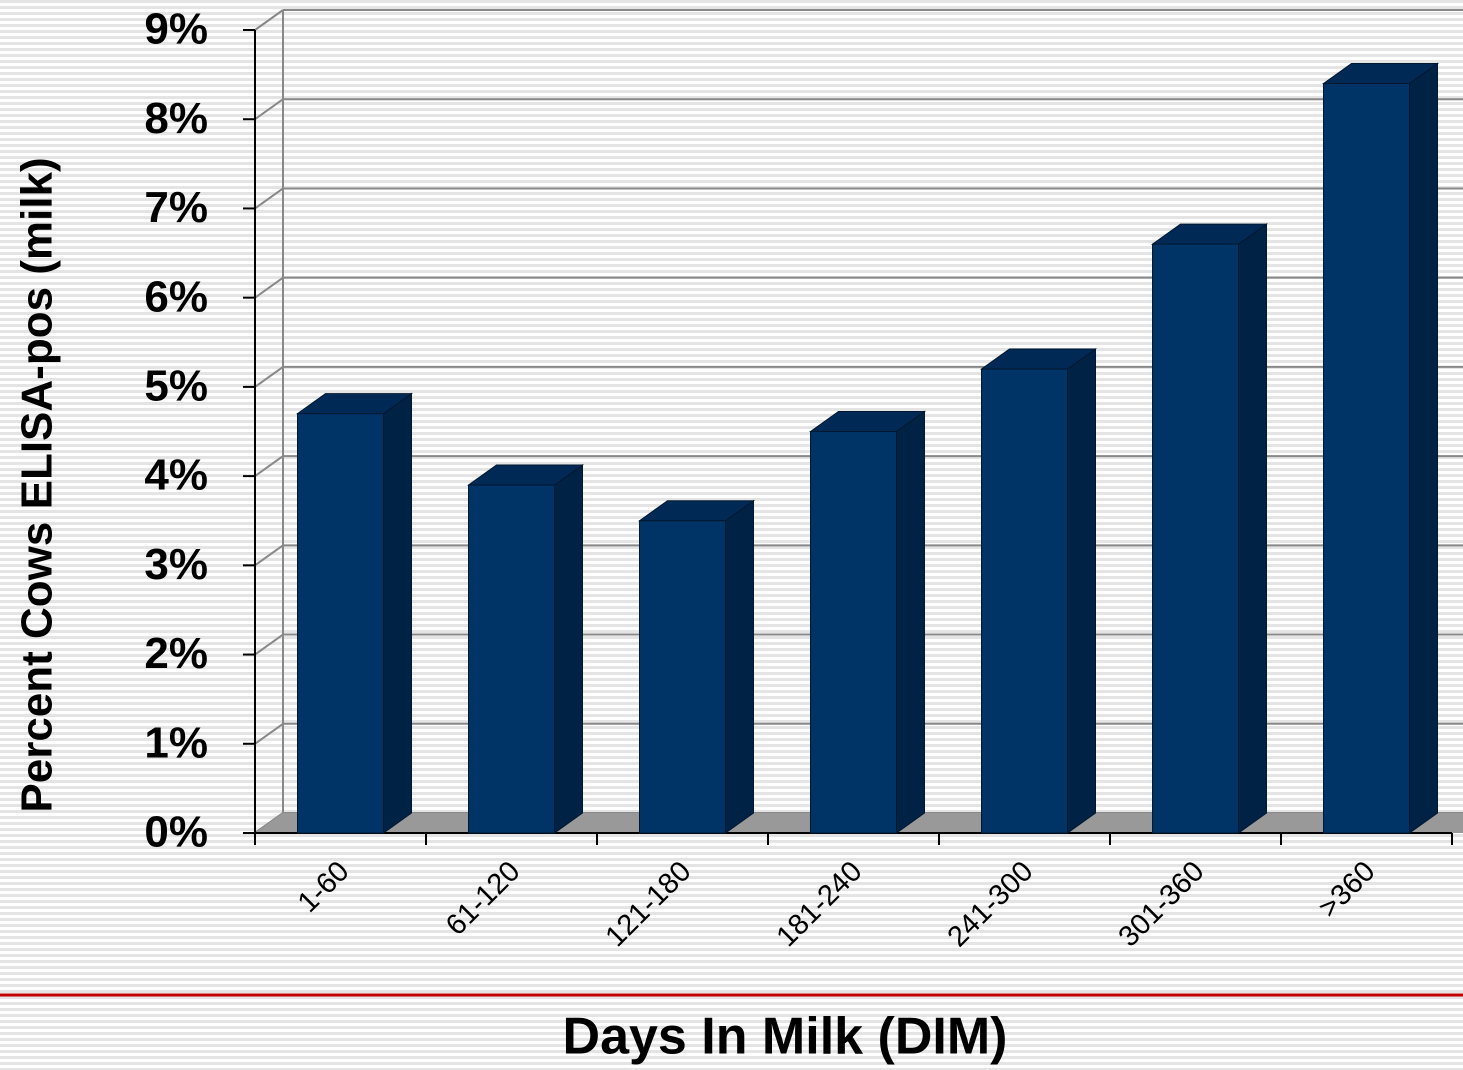  What do you see at coordinates (176, 742) in the screenshot?
I see `y-tick-label: 1%` at bounding box center [176, 742].